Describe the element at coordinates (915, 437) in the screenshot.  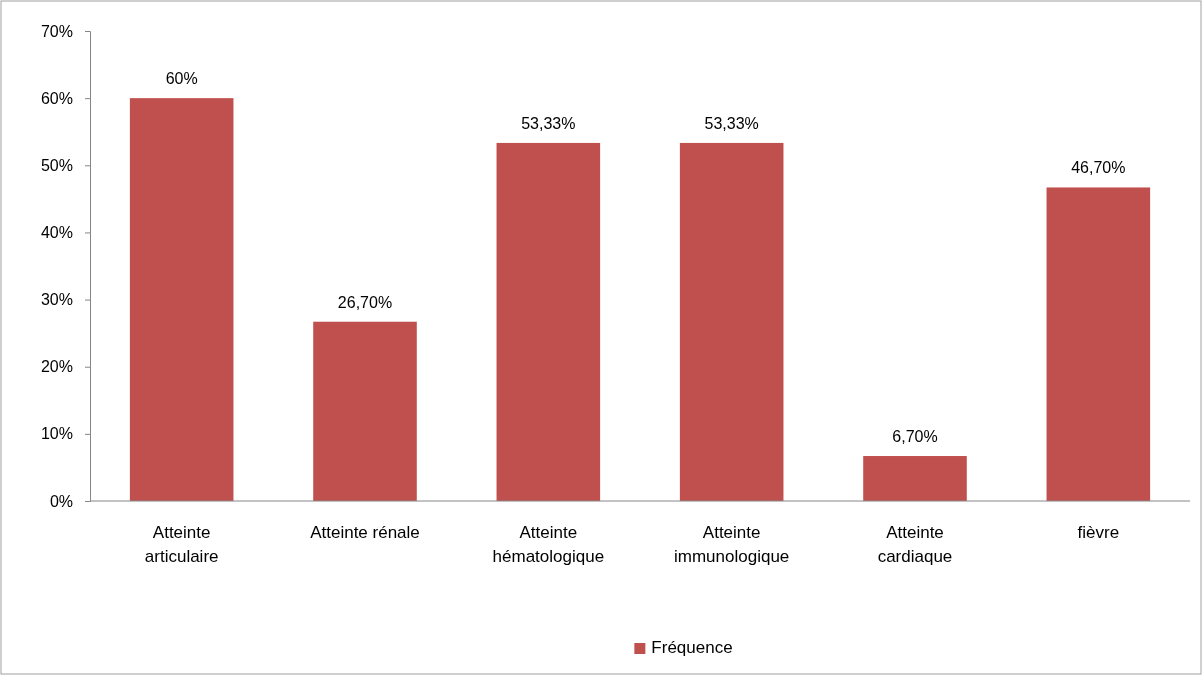
I see `data-label: 6,70%` at that location.